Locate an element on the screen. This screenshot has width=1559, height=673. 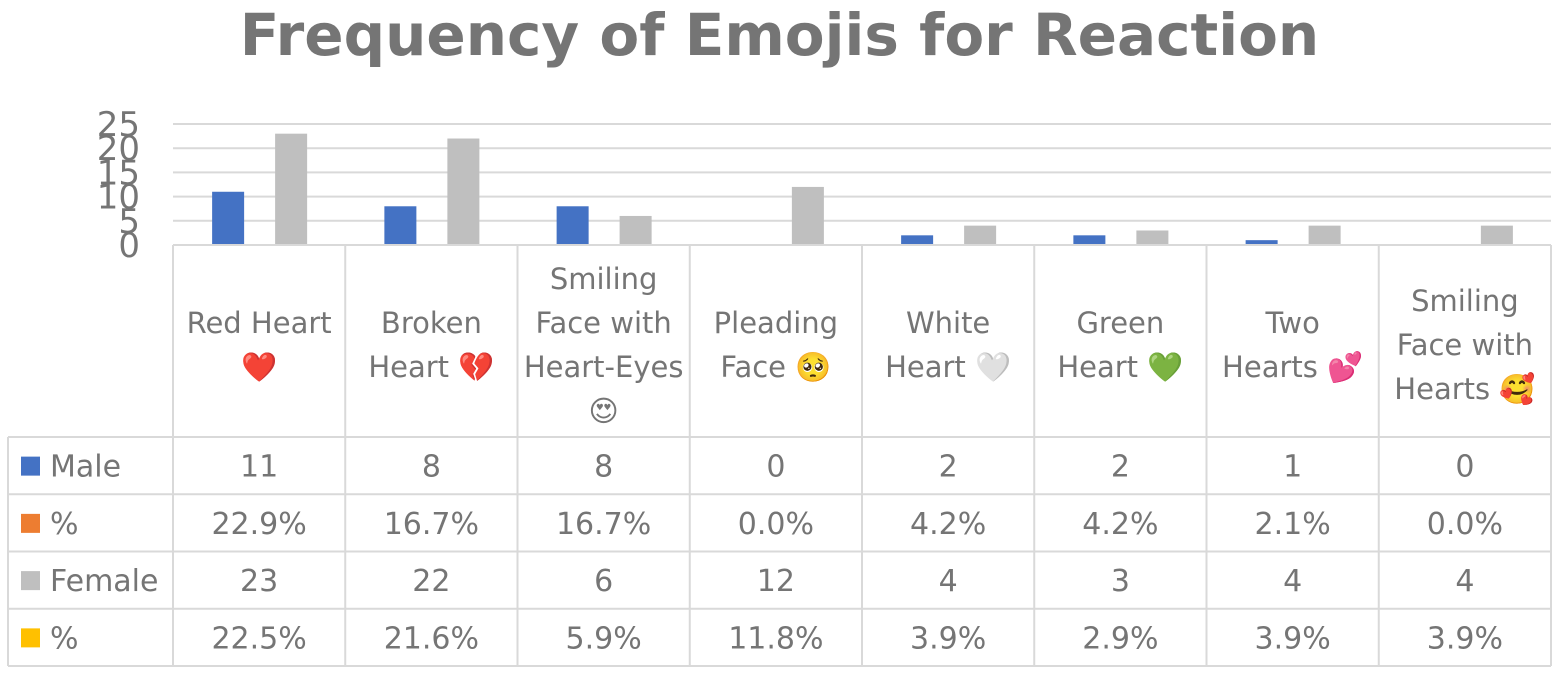
data-label: 2.1% is located at coordinates (1293, 524).